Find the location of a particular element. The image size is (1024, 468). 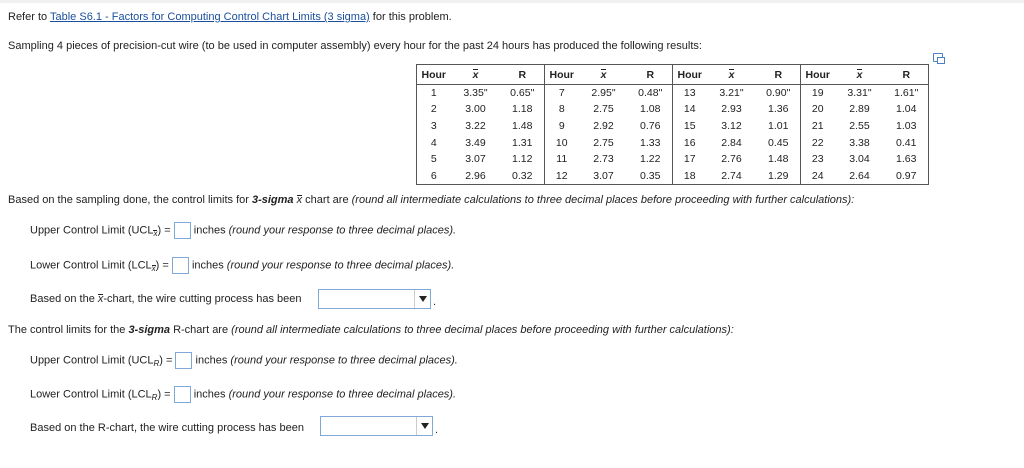

xbar-symbol: x is located at coordinates (299, 200).